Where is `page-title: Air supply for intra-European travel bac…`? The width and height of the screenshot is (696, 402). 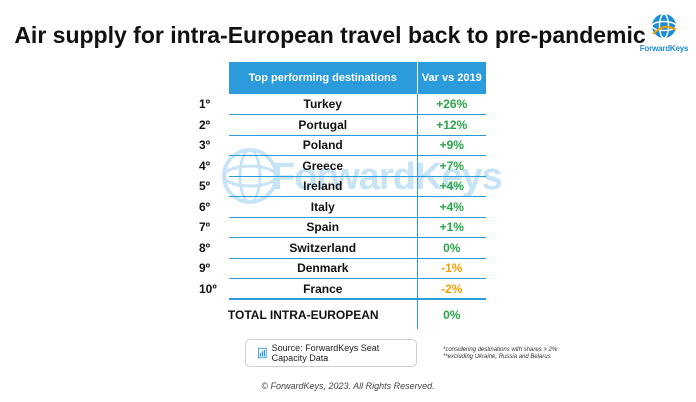
page-title: Air supply for intra-European travel bac… is located at coordinates (330, 35).